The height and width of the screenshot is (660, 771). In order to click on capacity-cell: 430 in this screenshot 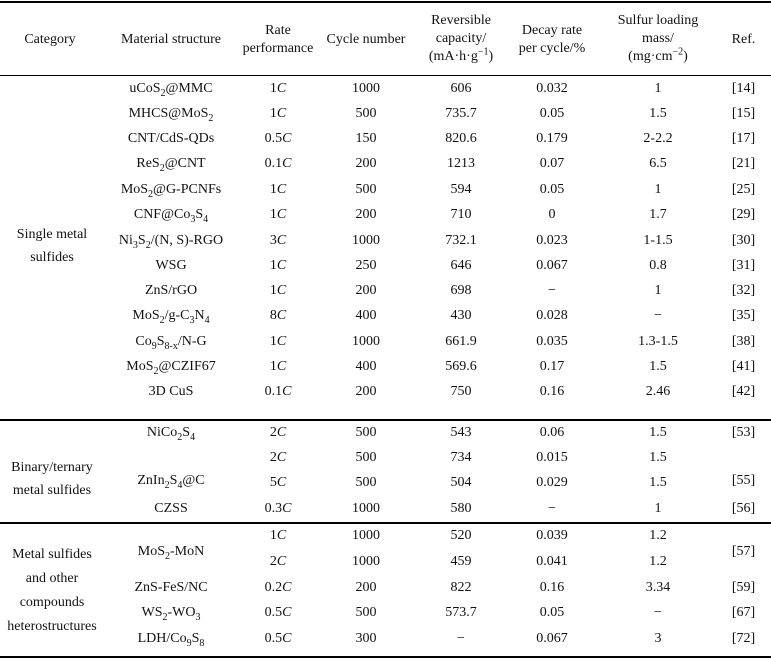, I will do `click(461, 315)`.